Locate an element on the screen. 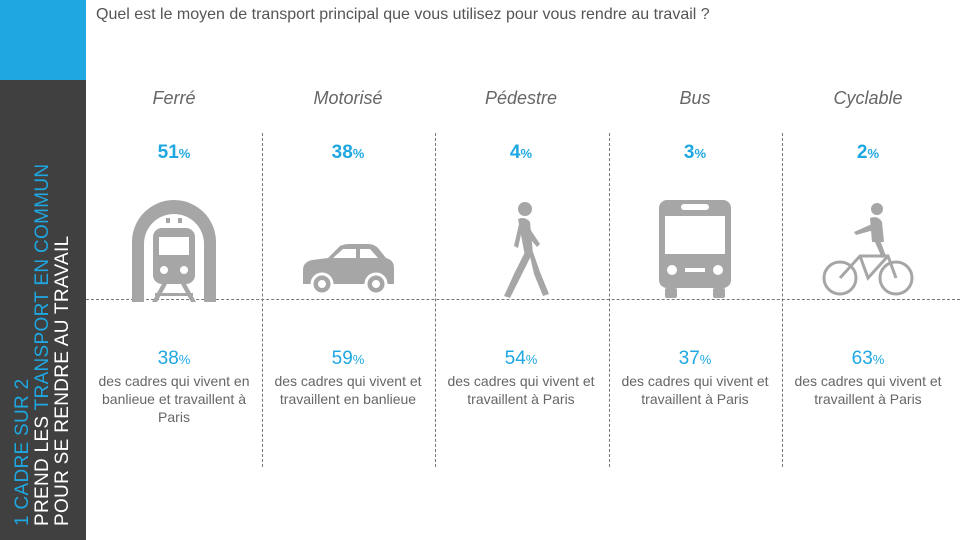 This screenshot has height=540, width=960. mode-share-value: 4 is located at coordinates (515, 152).